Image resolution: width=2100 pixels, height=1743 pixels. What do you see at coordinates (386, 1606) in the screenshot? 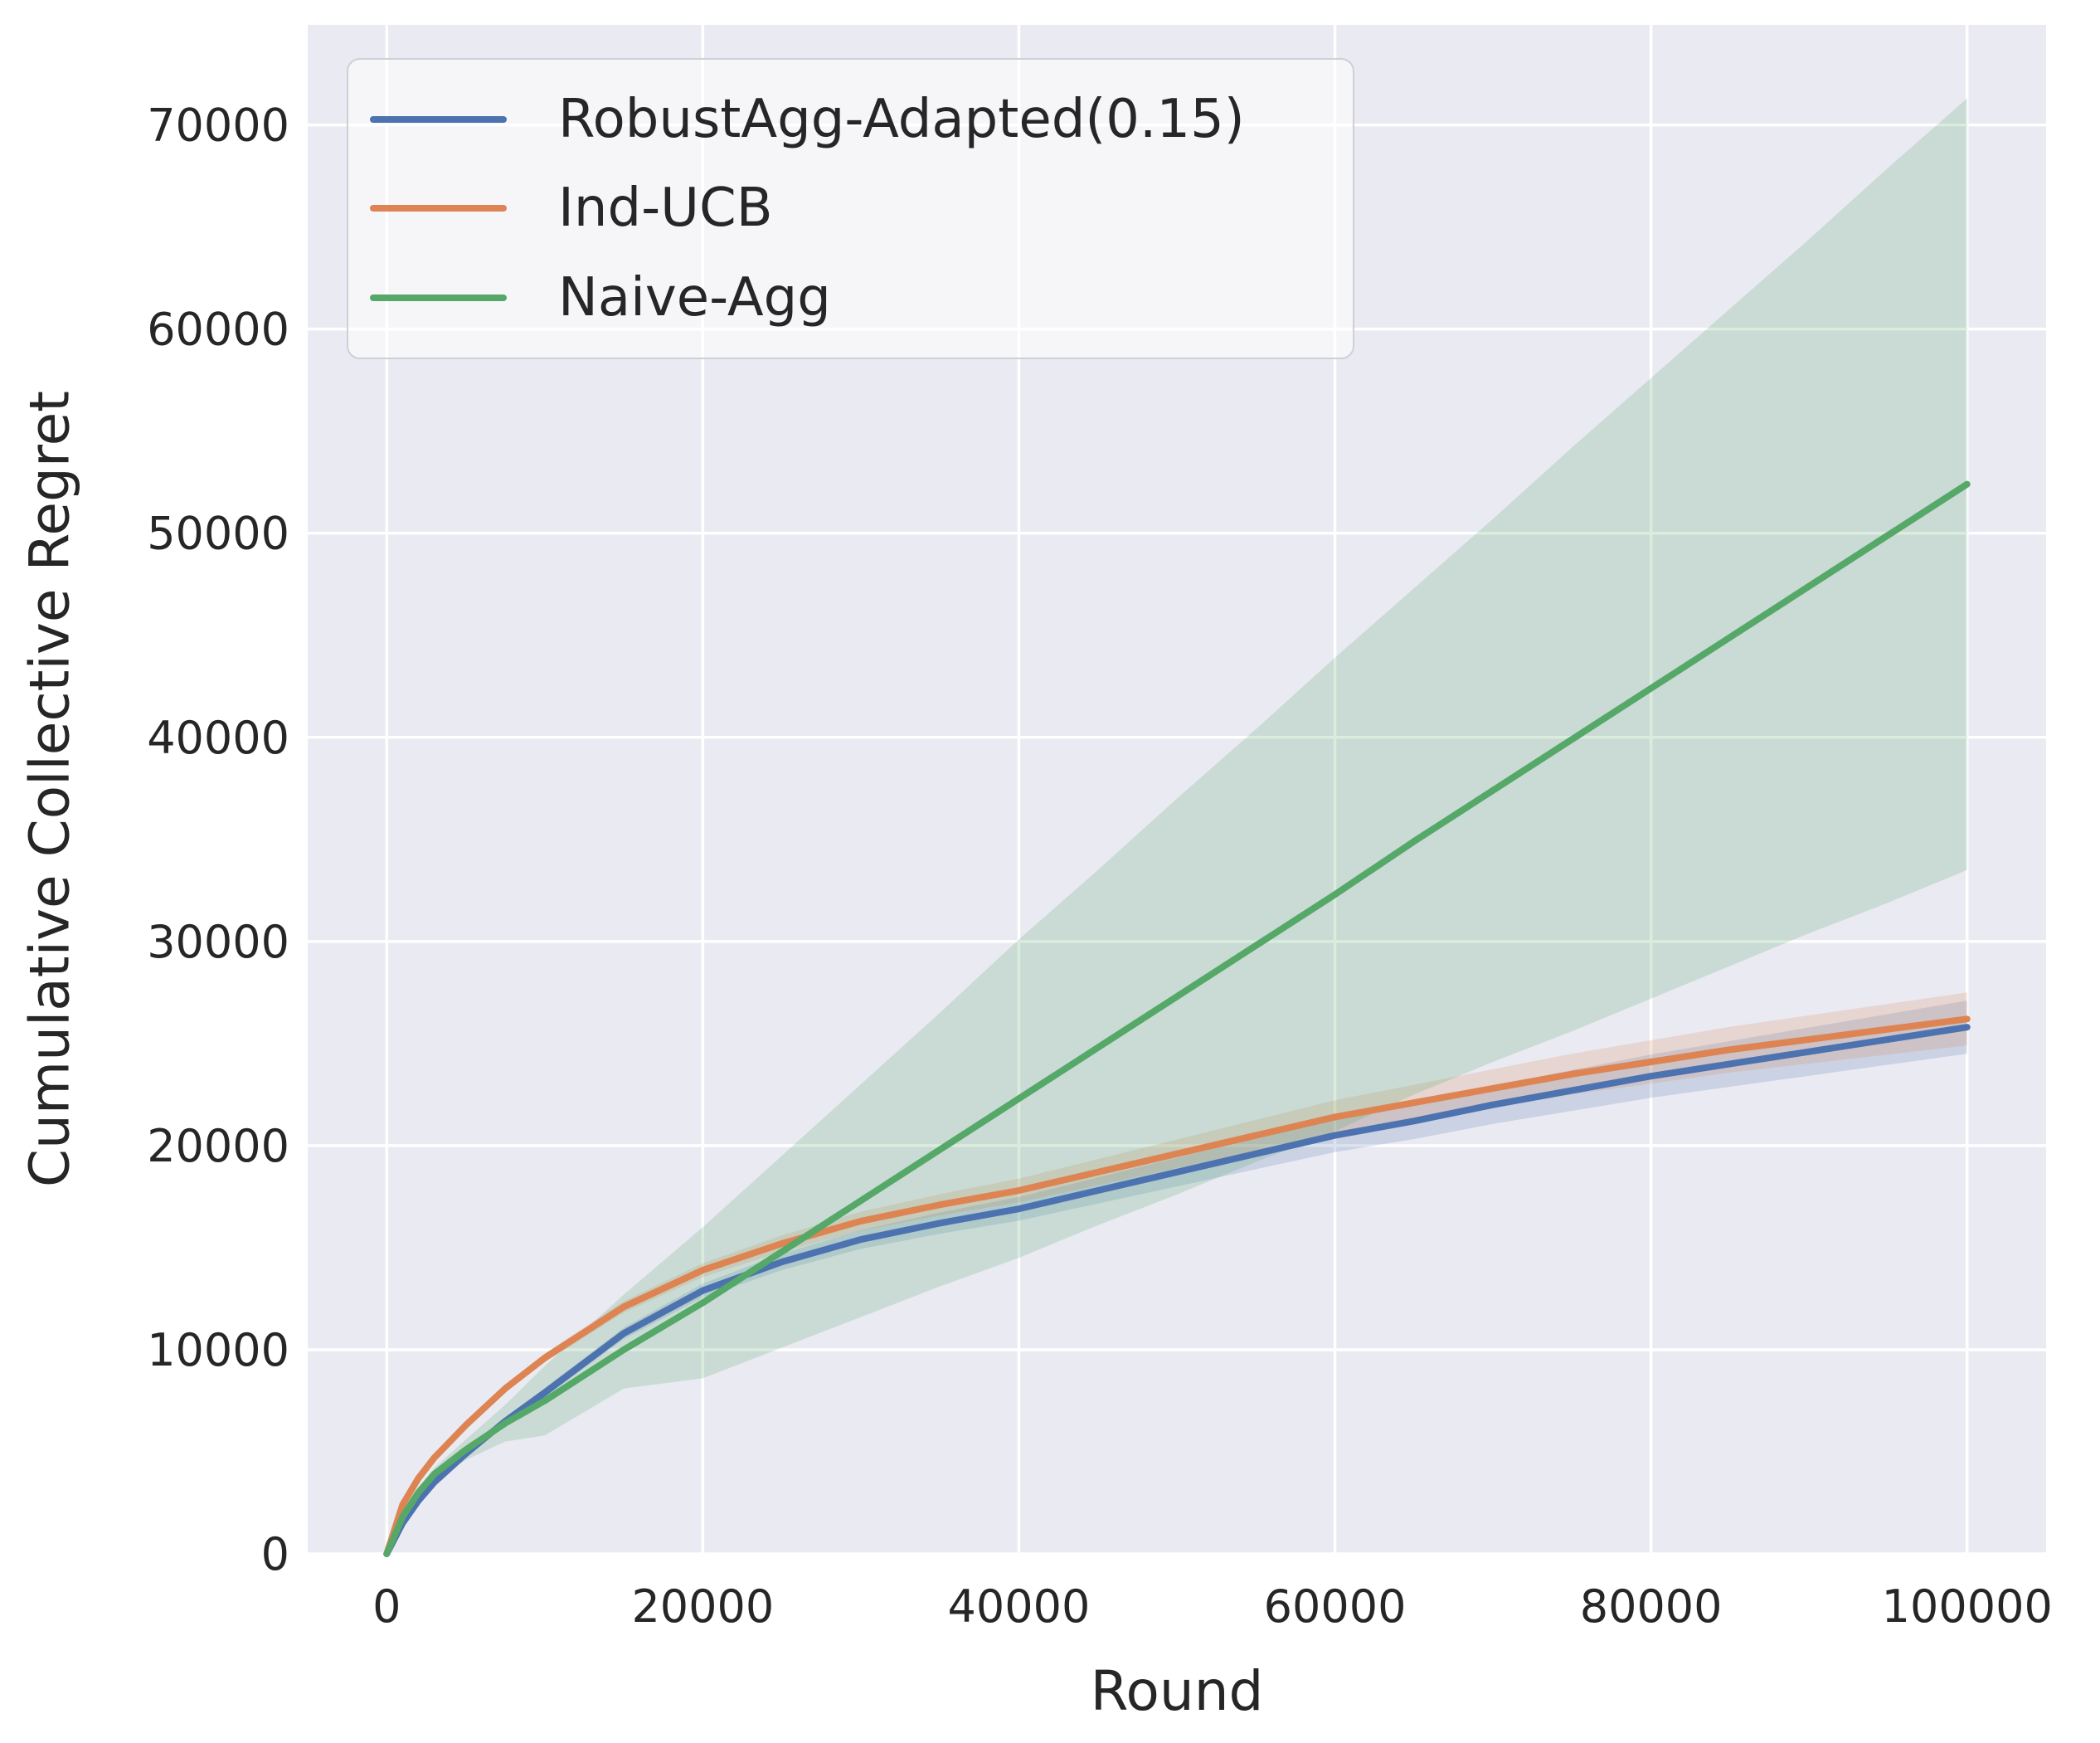
I see `x-tick-label: 0` at bounding box center [386, 1606].